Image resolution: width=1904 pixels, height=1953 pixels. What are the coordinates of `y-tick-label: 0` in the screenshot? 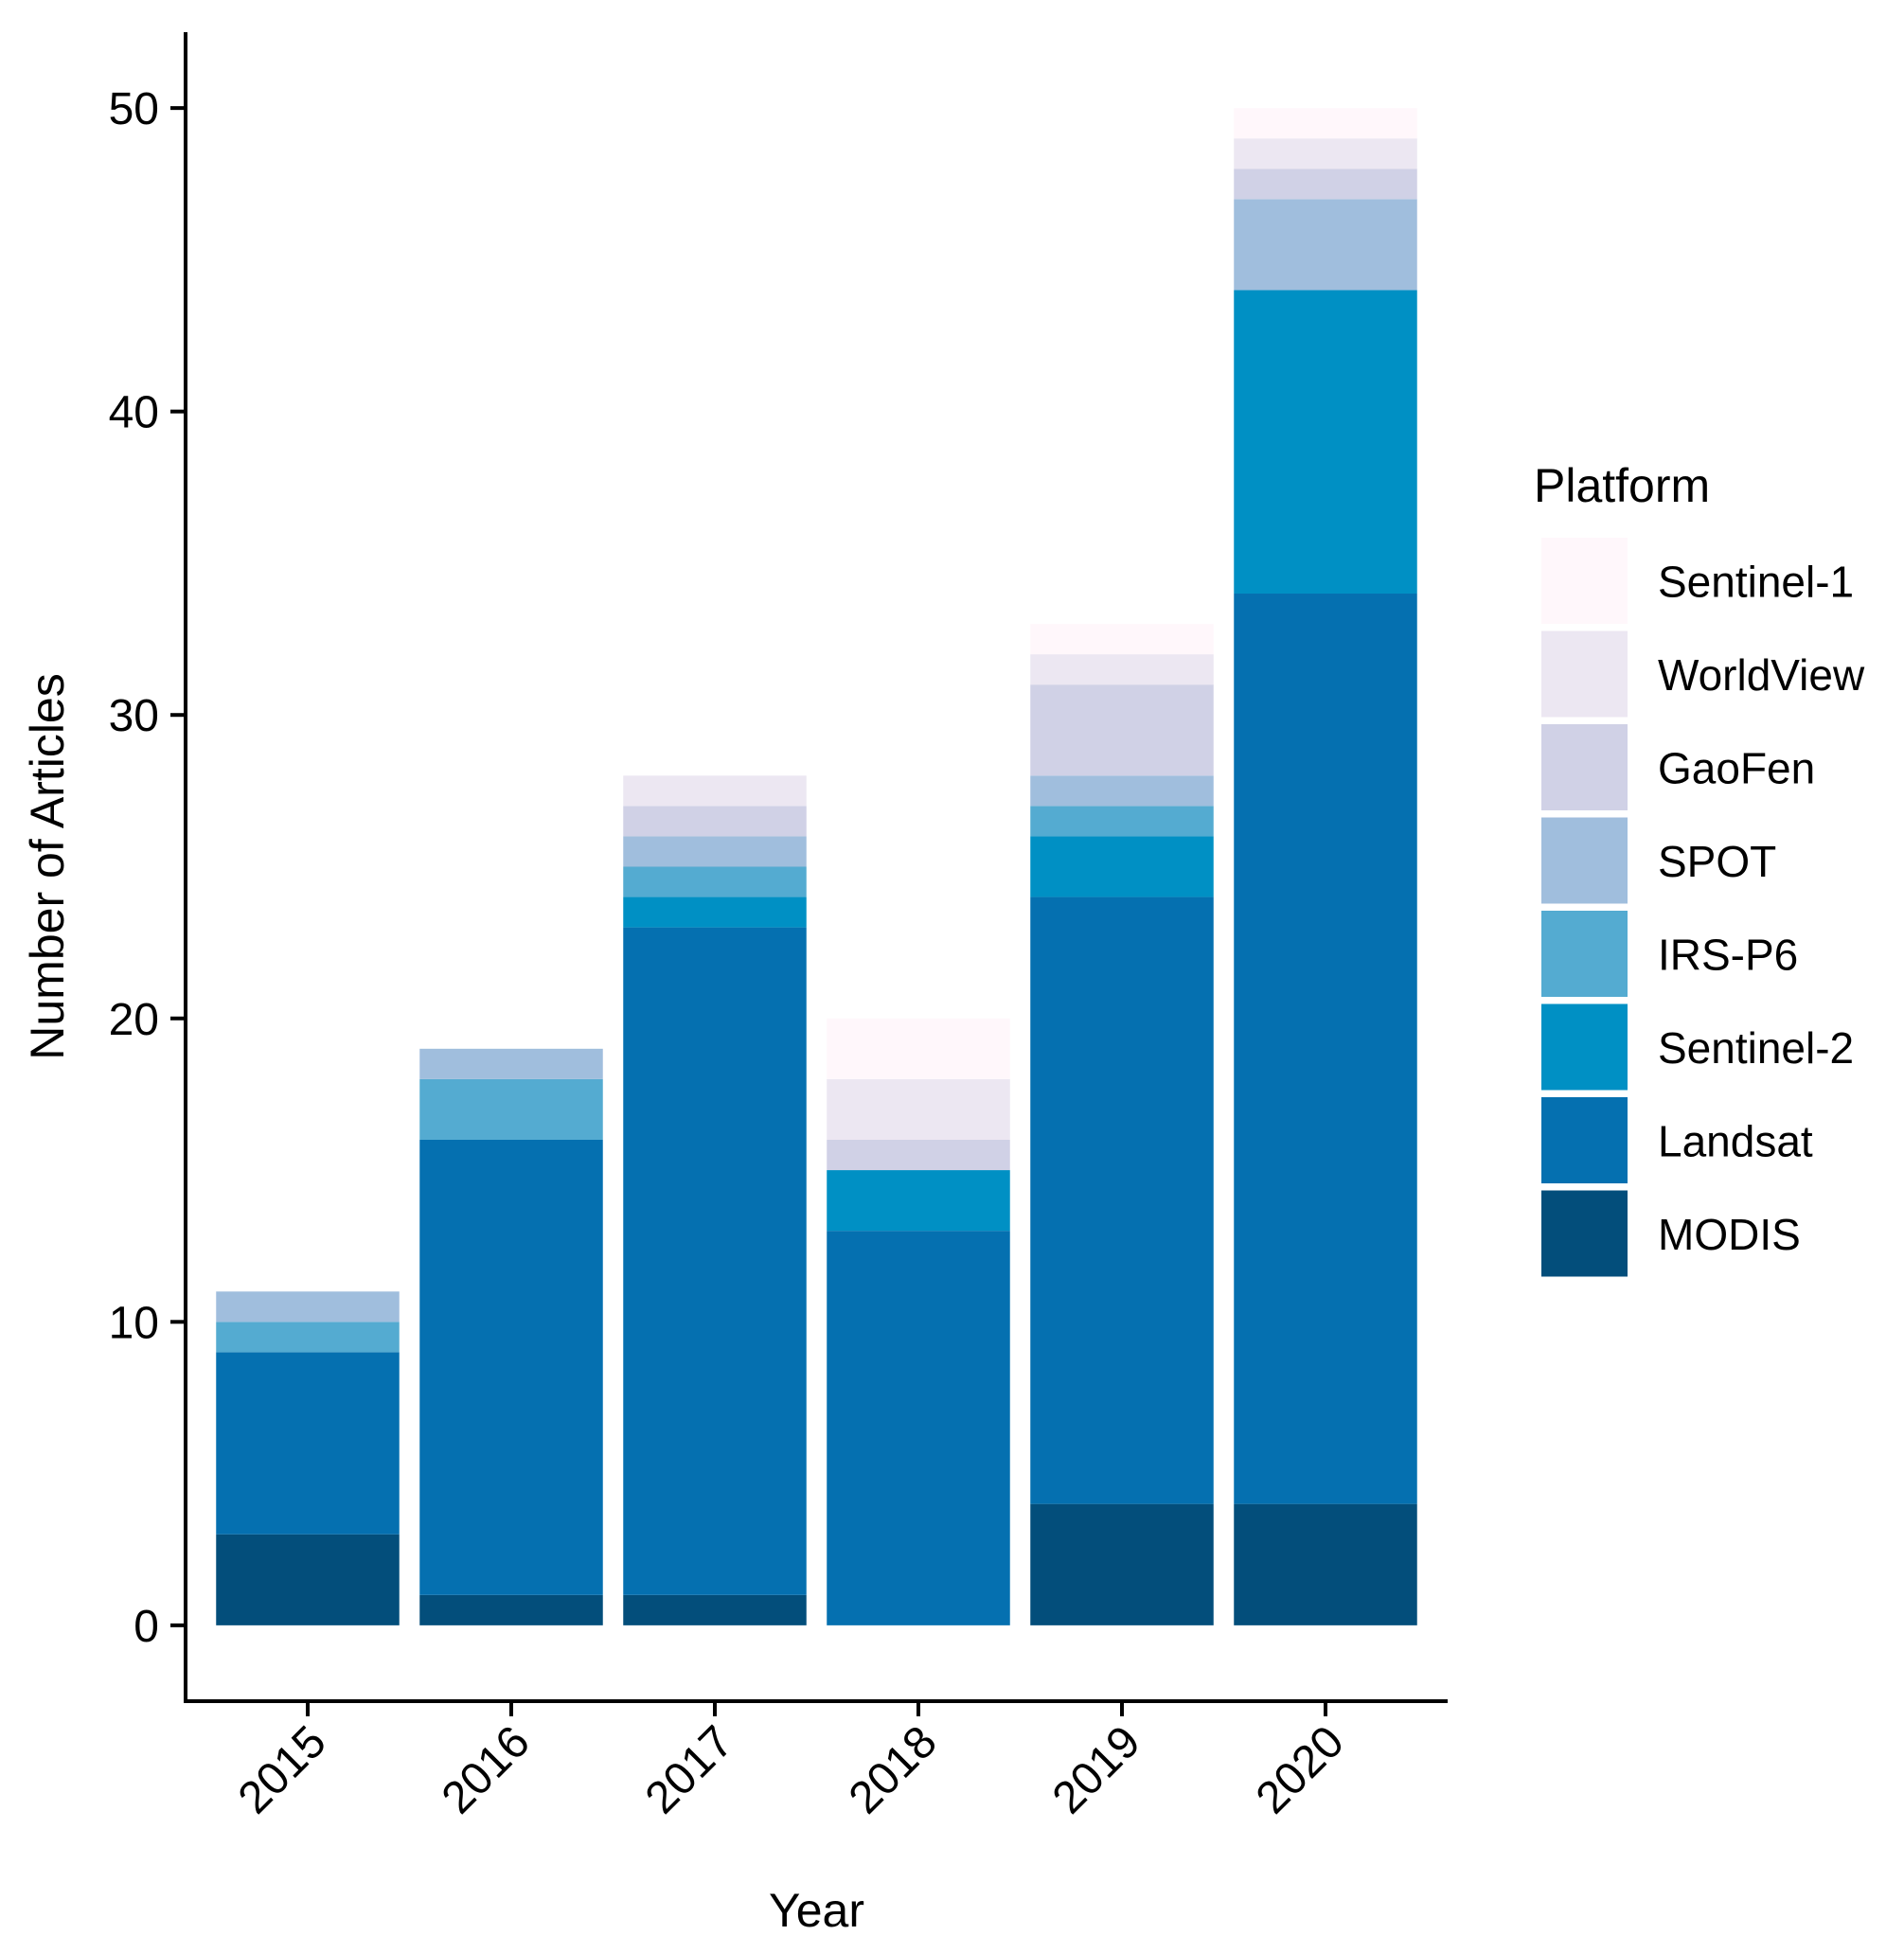 It's located at (146, 1627).